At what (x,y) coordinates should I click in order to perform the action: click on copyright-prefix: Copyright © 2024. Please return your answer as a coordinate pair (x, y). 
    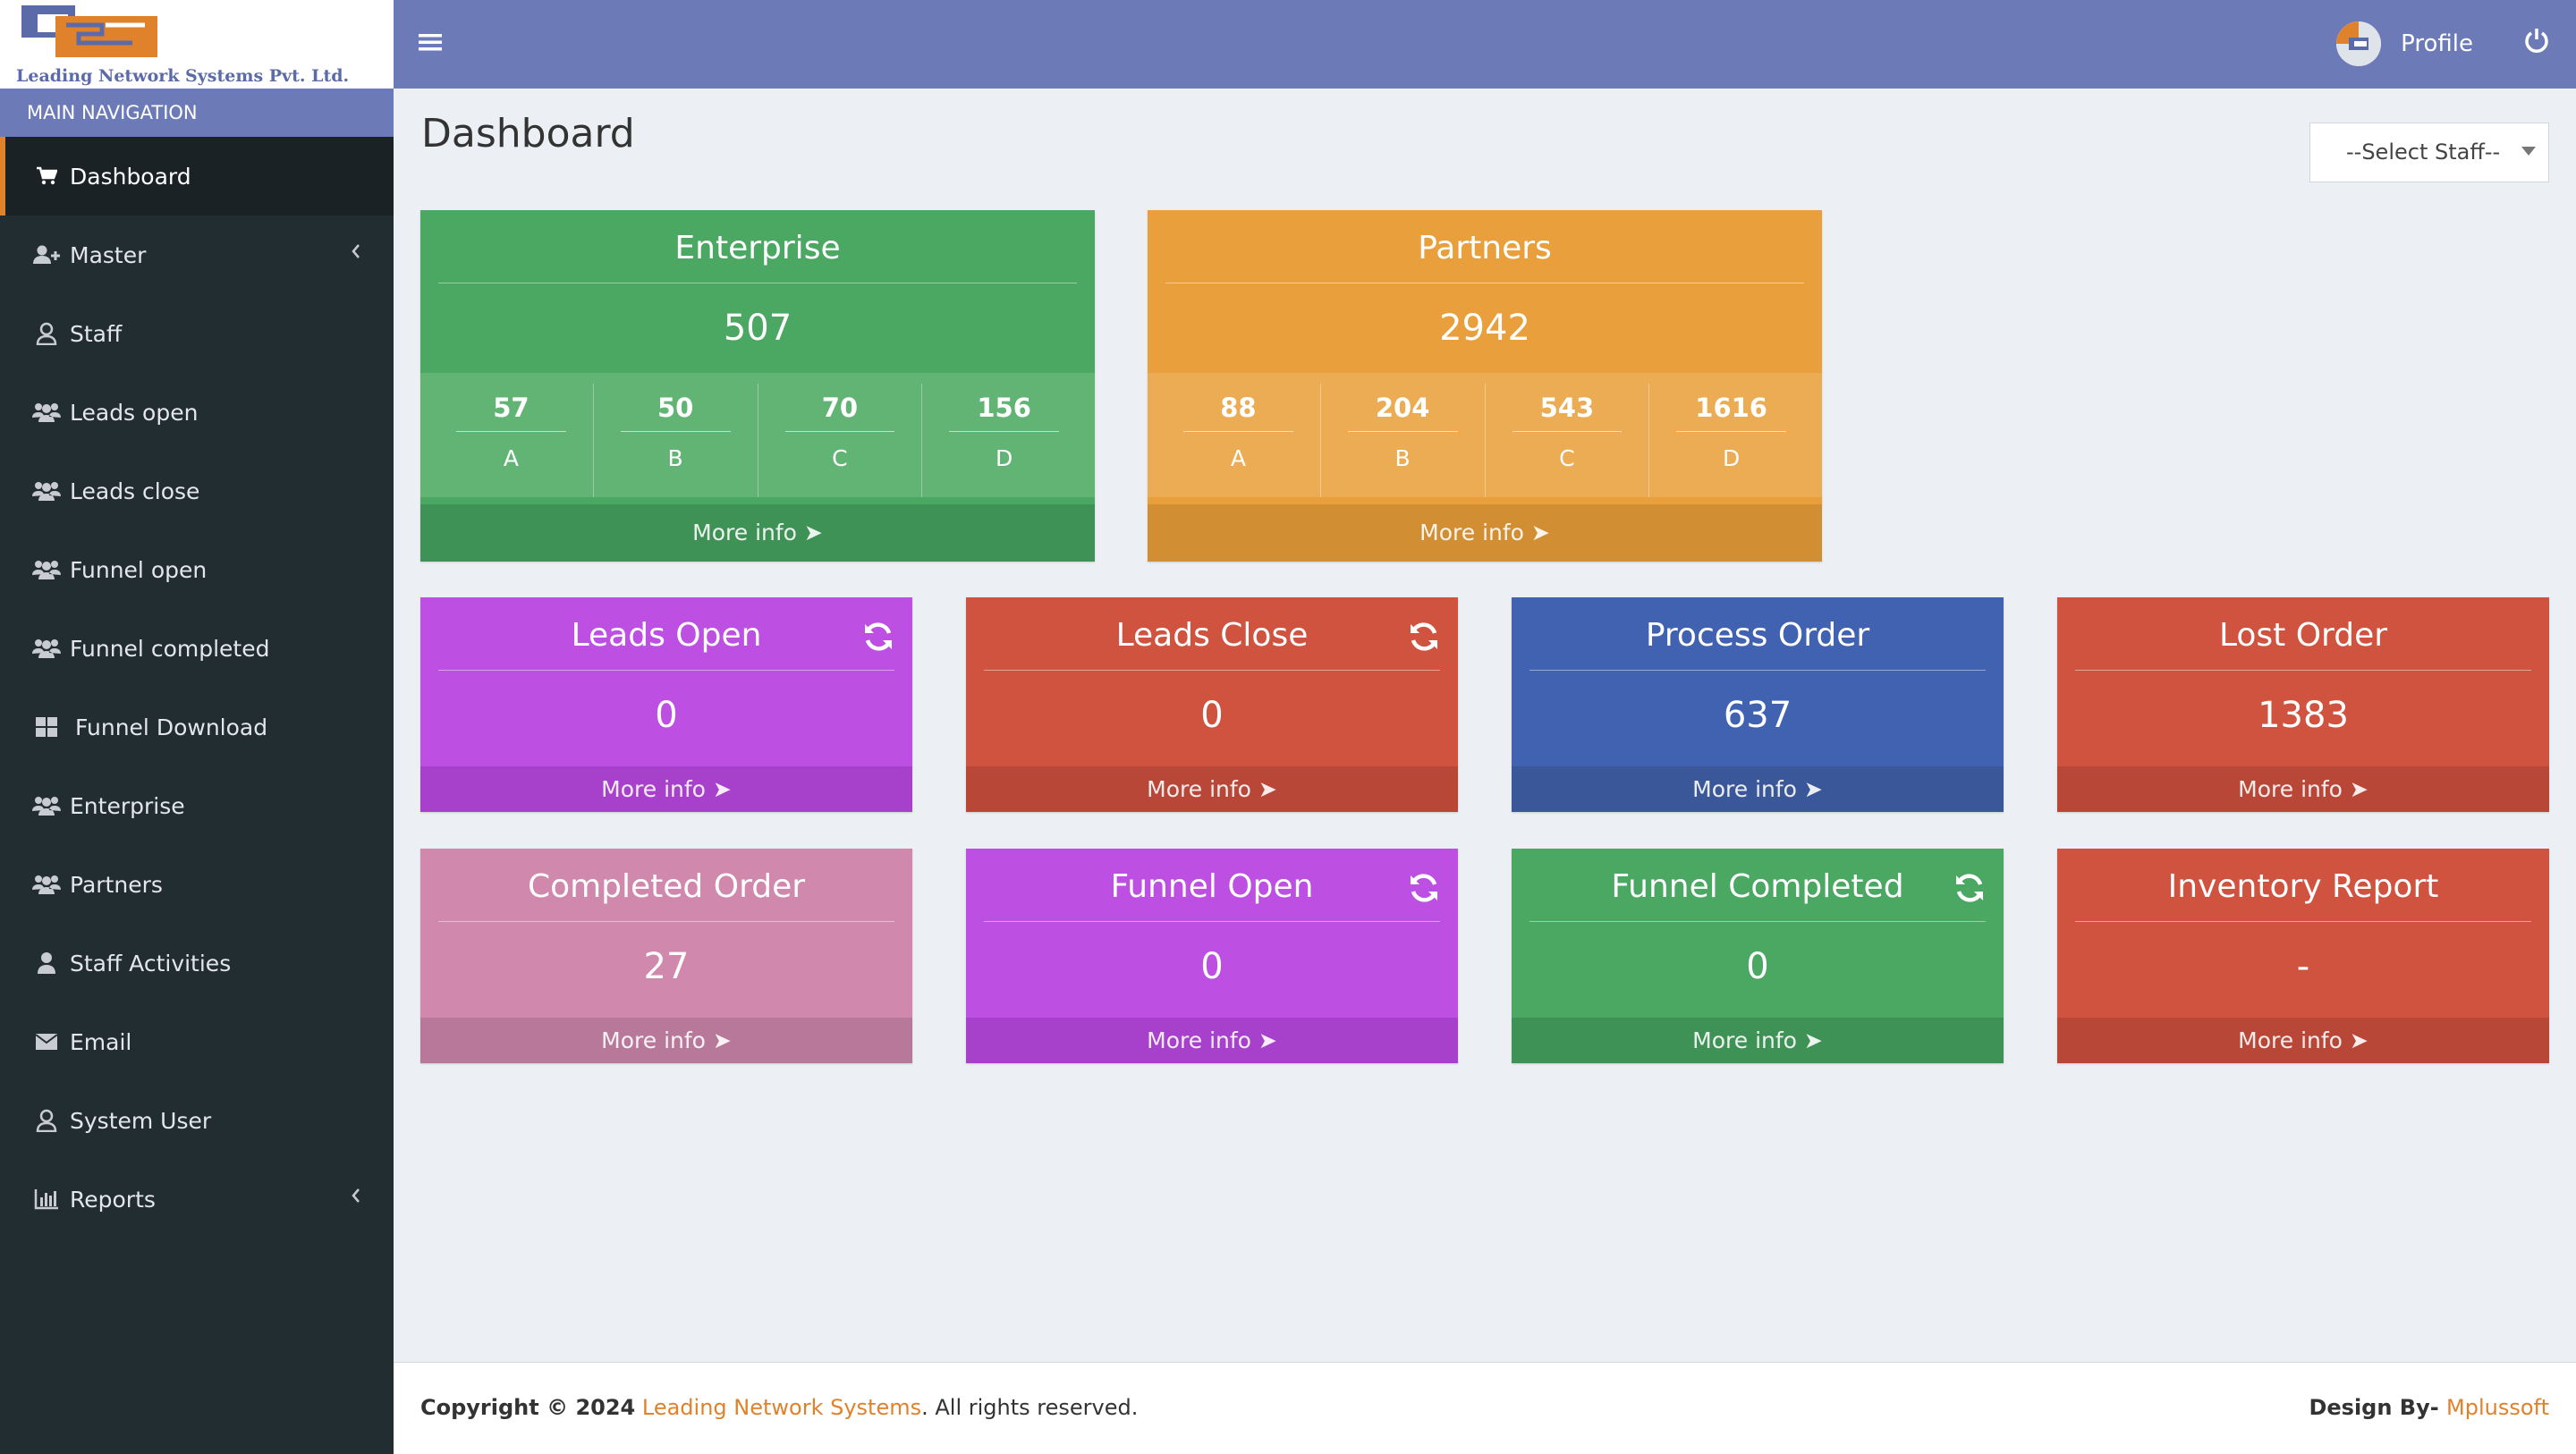
    Looking at the image, I should click on (528, 1407).